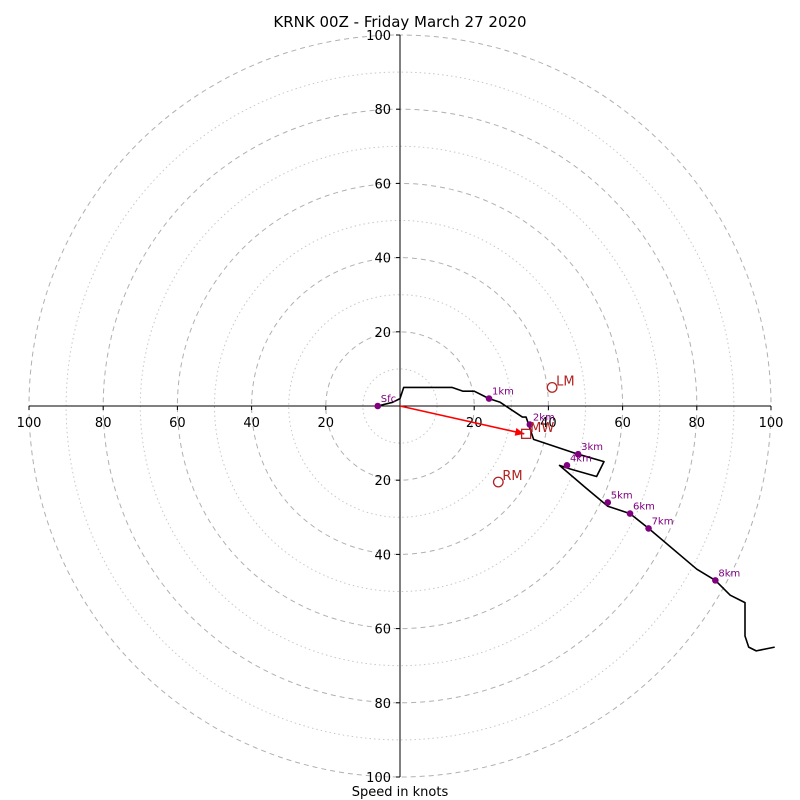 The image size is (800, 800). Describe the element at coordinates (565, 381) in the screenshot. I see `motion-label: LM` at that location.